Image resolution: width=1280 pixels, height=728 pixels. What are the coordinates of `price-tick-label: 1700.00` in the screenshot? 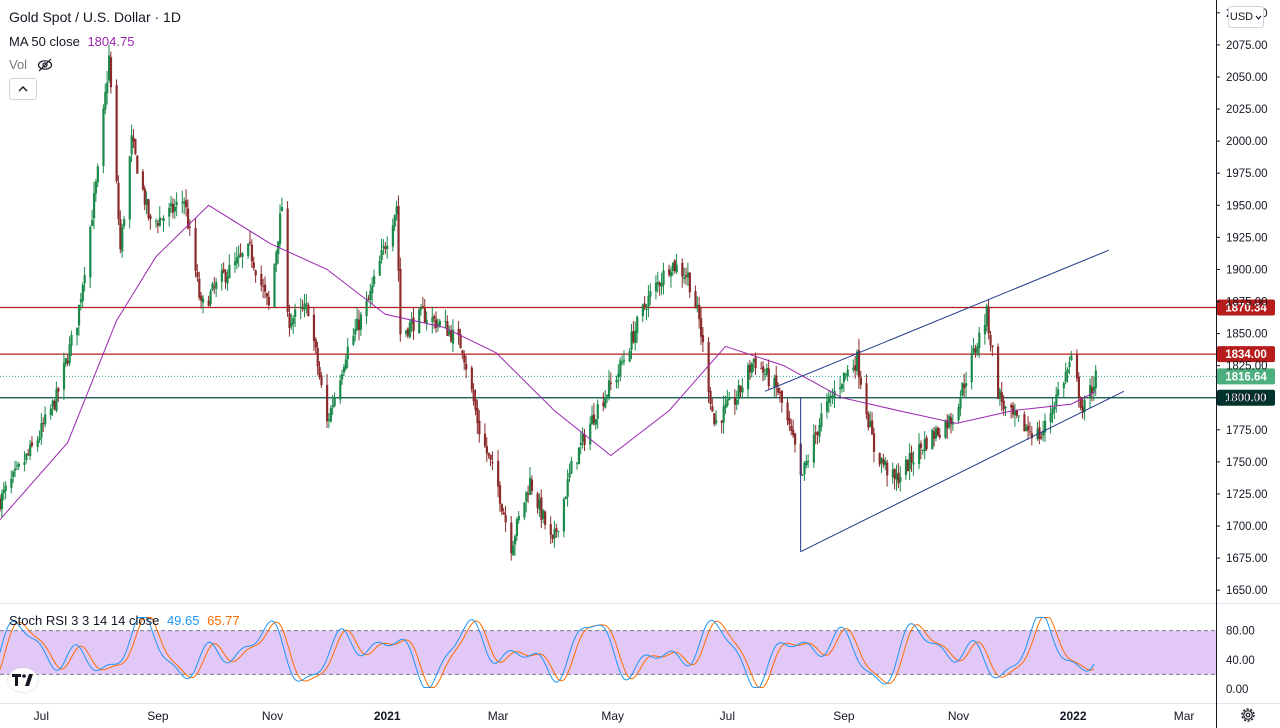 It's located at (1247, 527).